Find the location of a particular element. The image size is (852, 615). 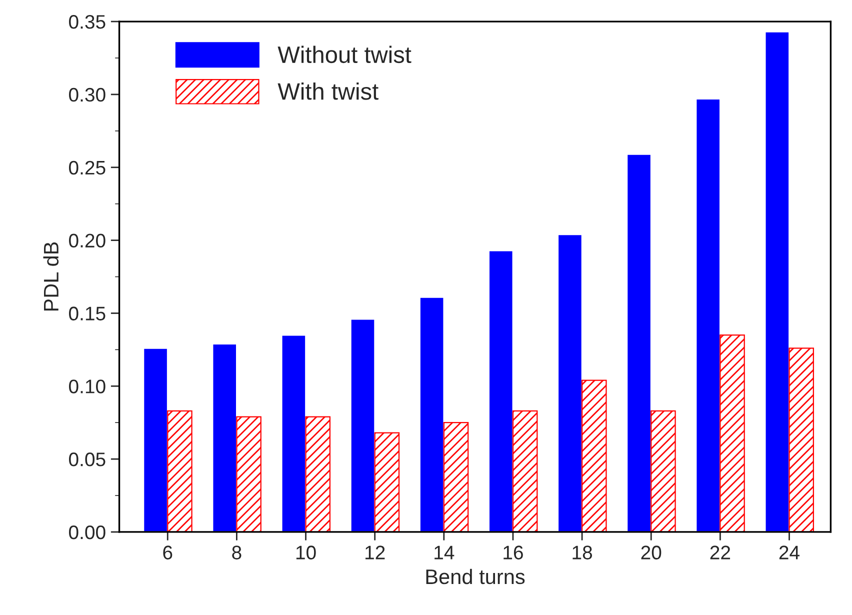

legend-label: With twist is located at coordinates (328, 91).